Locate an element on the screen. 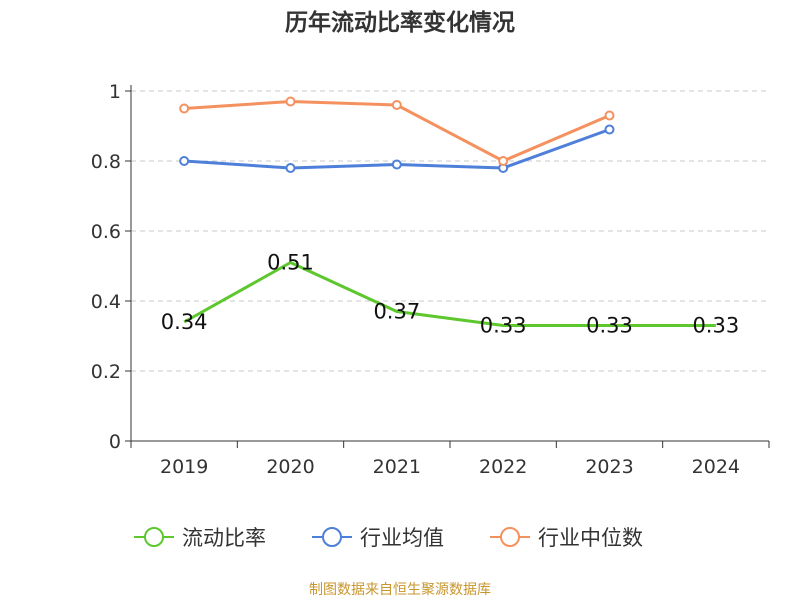 Image resolution: width=800 pixels, height=600 pixels. legend: 流动比率 行业均值 行业中位数 is located at coordinates (388, 538).